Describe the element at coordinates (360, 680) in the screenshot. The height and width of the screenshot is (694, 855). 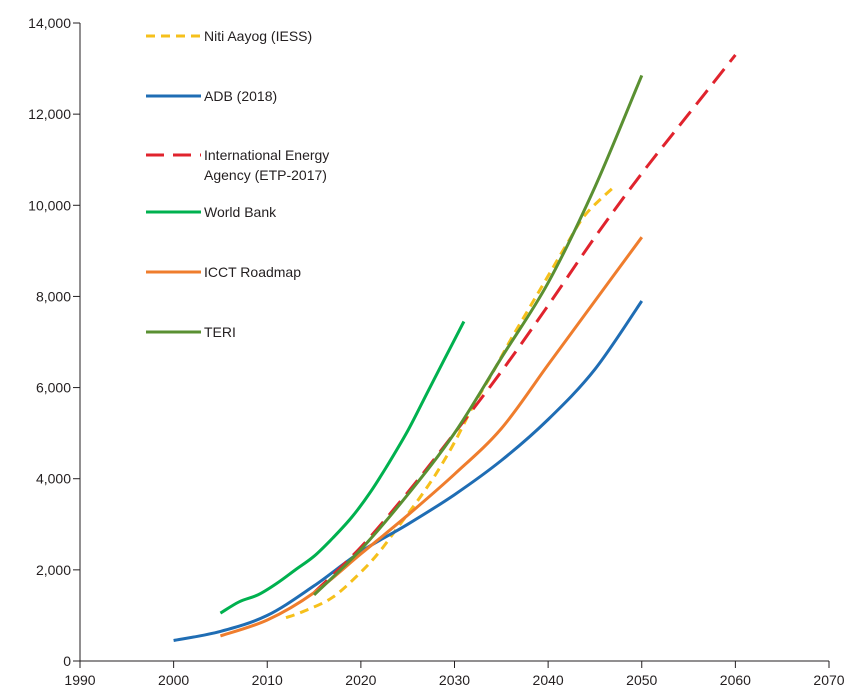
I see `x-tick-label: 2020` at that location.